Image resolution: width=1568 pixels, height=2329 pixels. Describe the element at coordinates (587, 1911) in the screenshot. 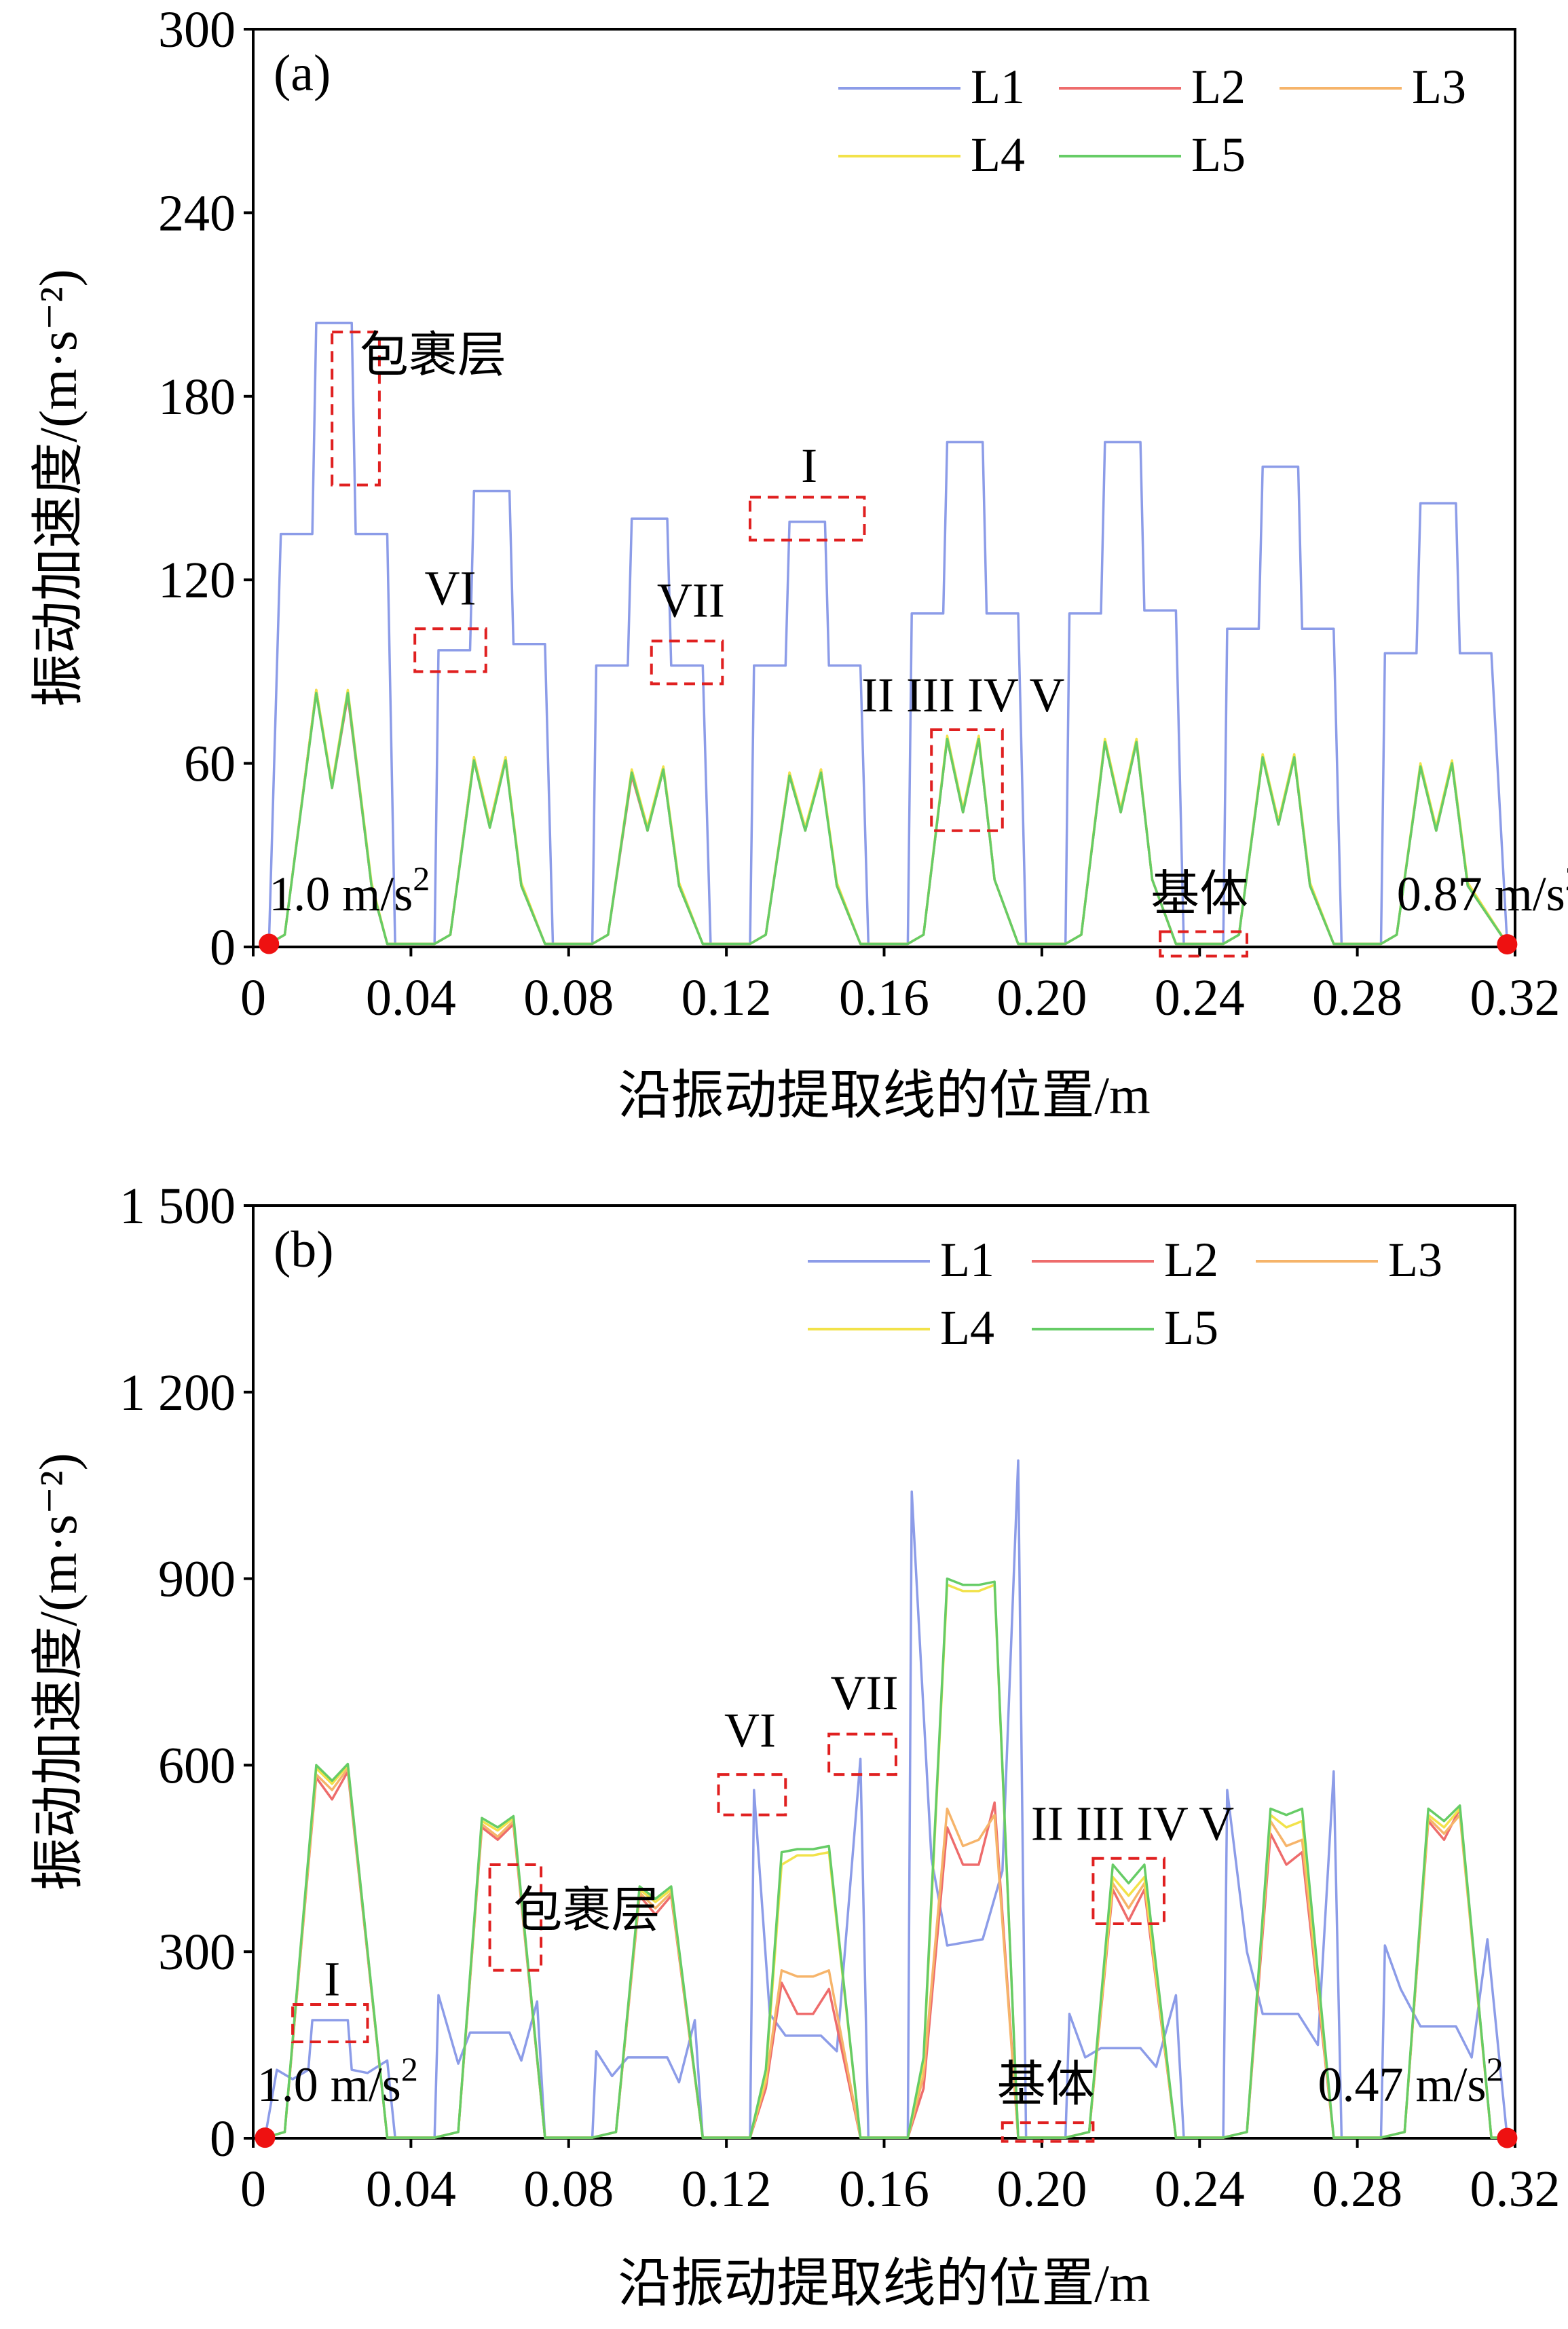

I see `panel-b-annotation: 包裹层` at that location.